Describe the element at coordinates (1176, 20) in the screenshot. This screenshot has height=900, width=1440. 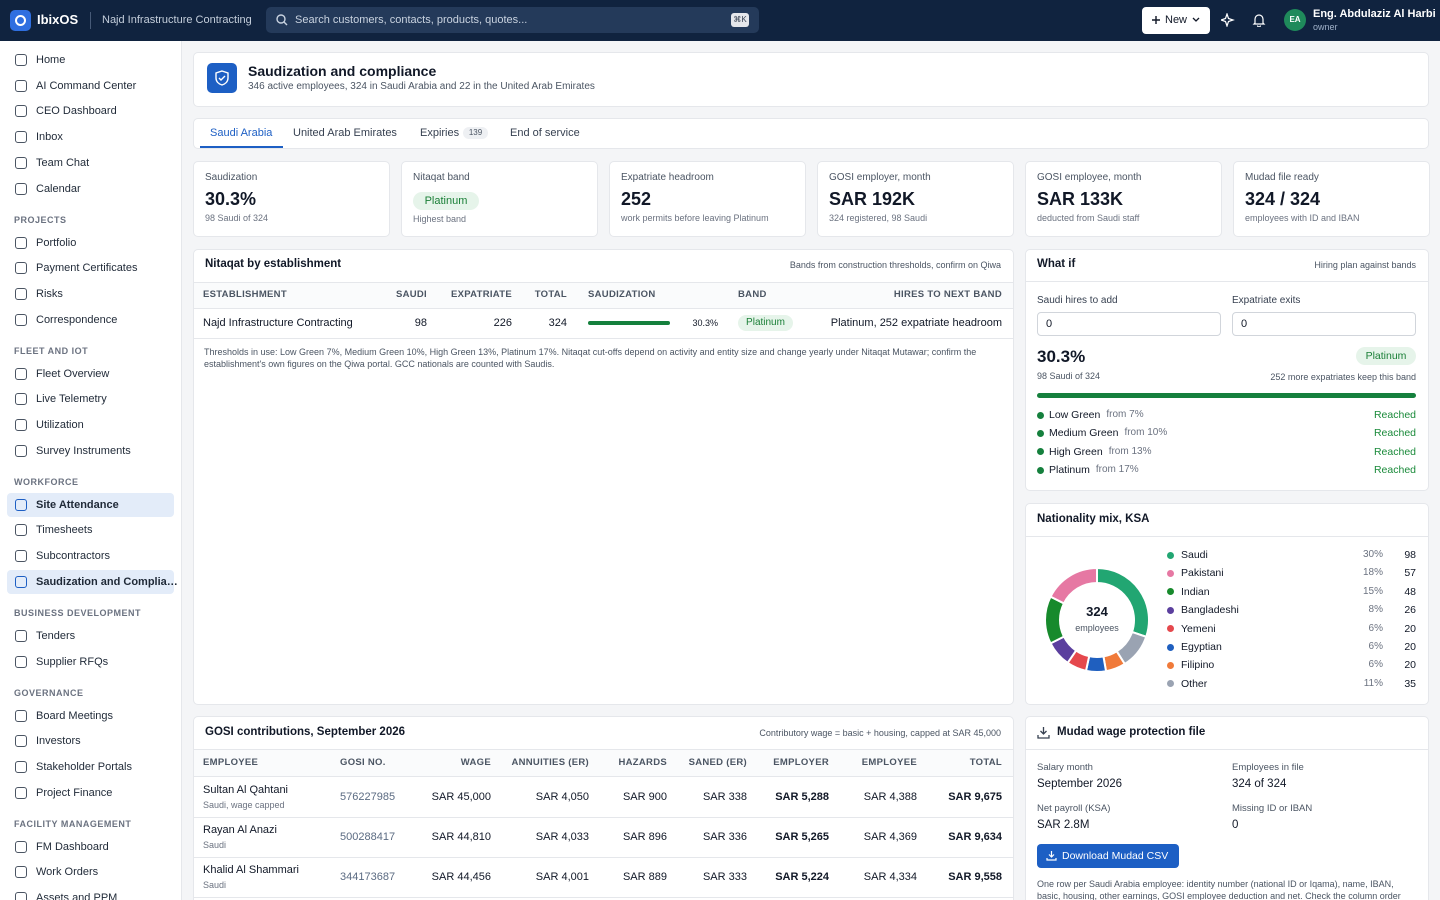
I see `new-button-label: New` at that location.